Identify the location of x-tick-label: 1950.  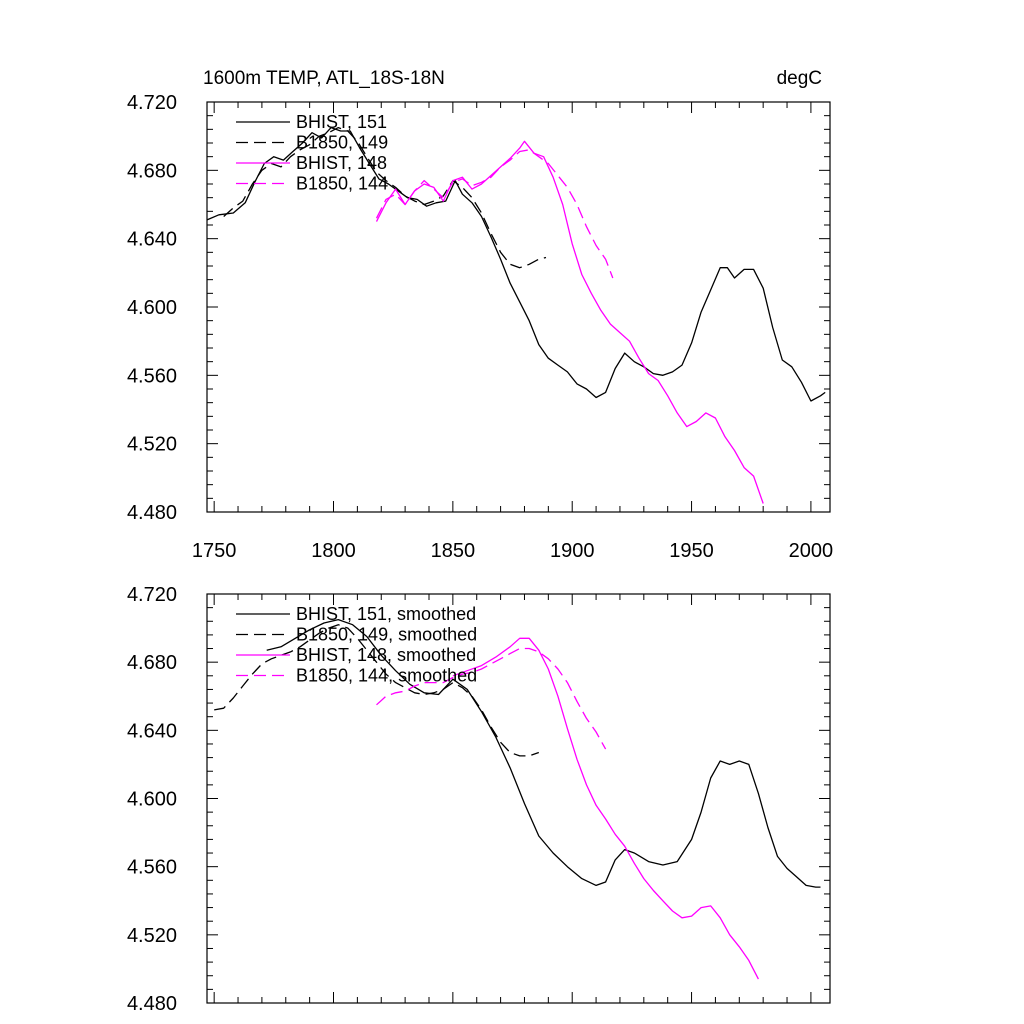
(691, 551).